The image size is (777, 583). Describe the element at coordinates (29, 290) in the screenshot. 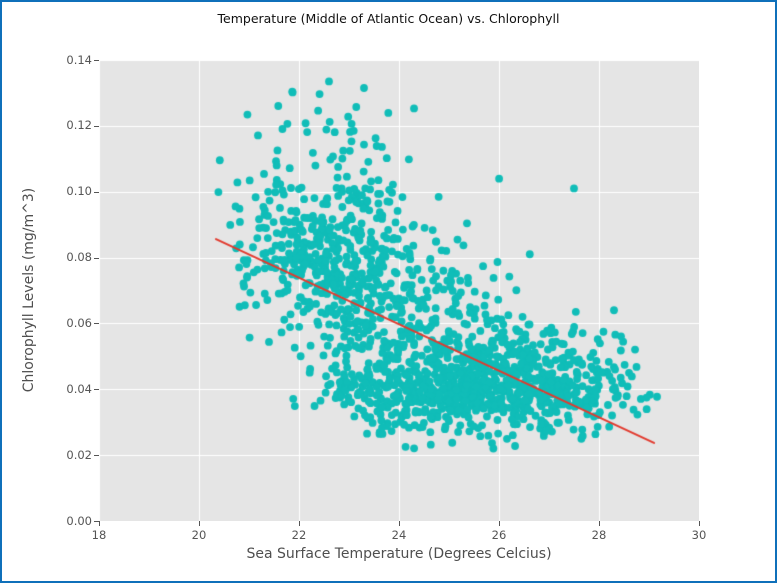

I see `y-axis-label: Chlorophyll Levels (mg/m^3)` at that location.